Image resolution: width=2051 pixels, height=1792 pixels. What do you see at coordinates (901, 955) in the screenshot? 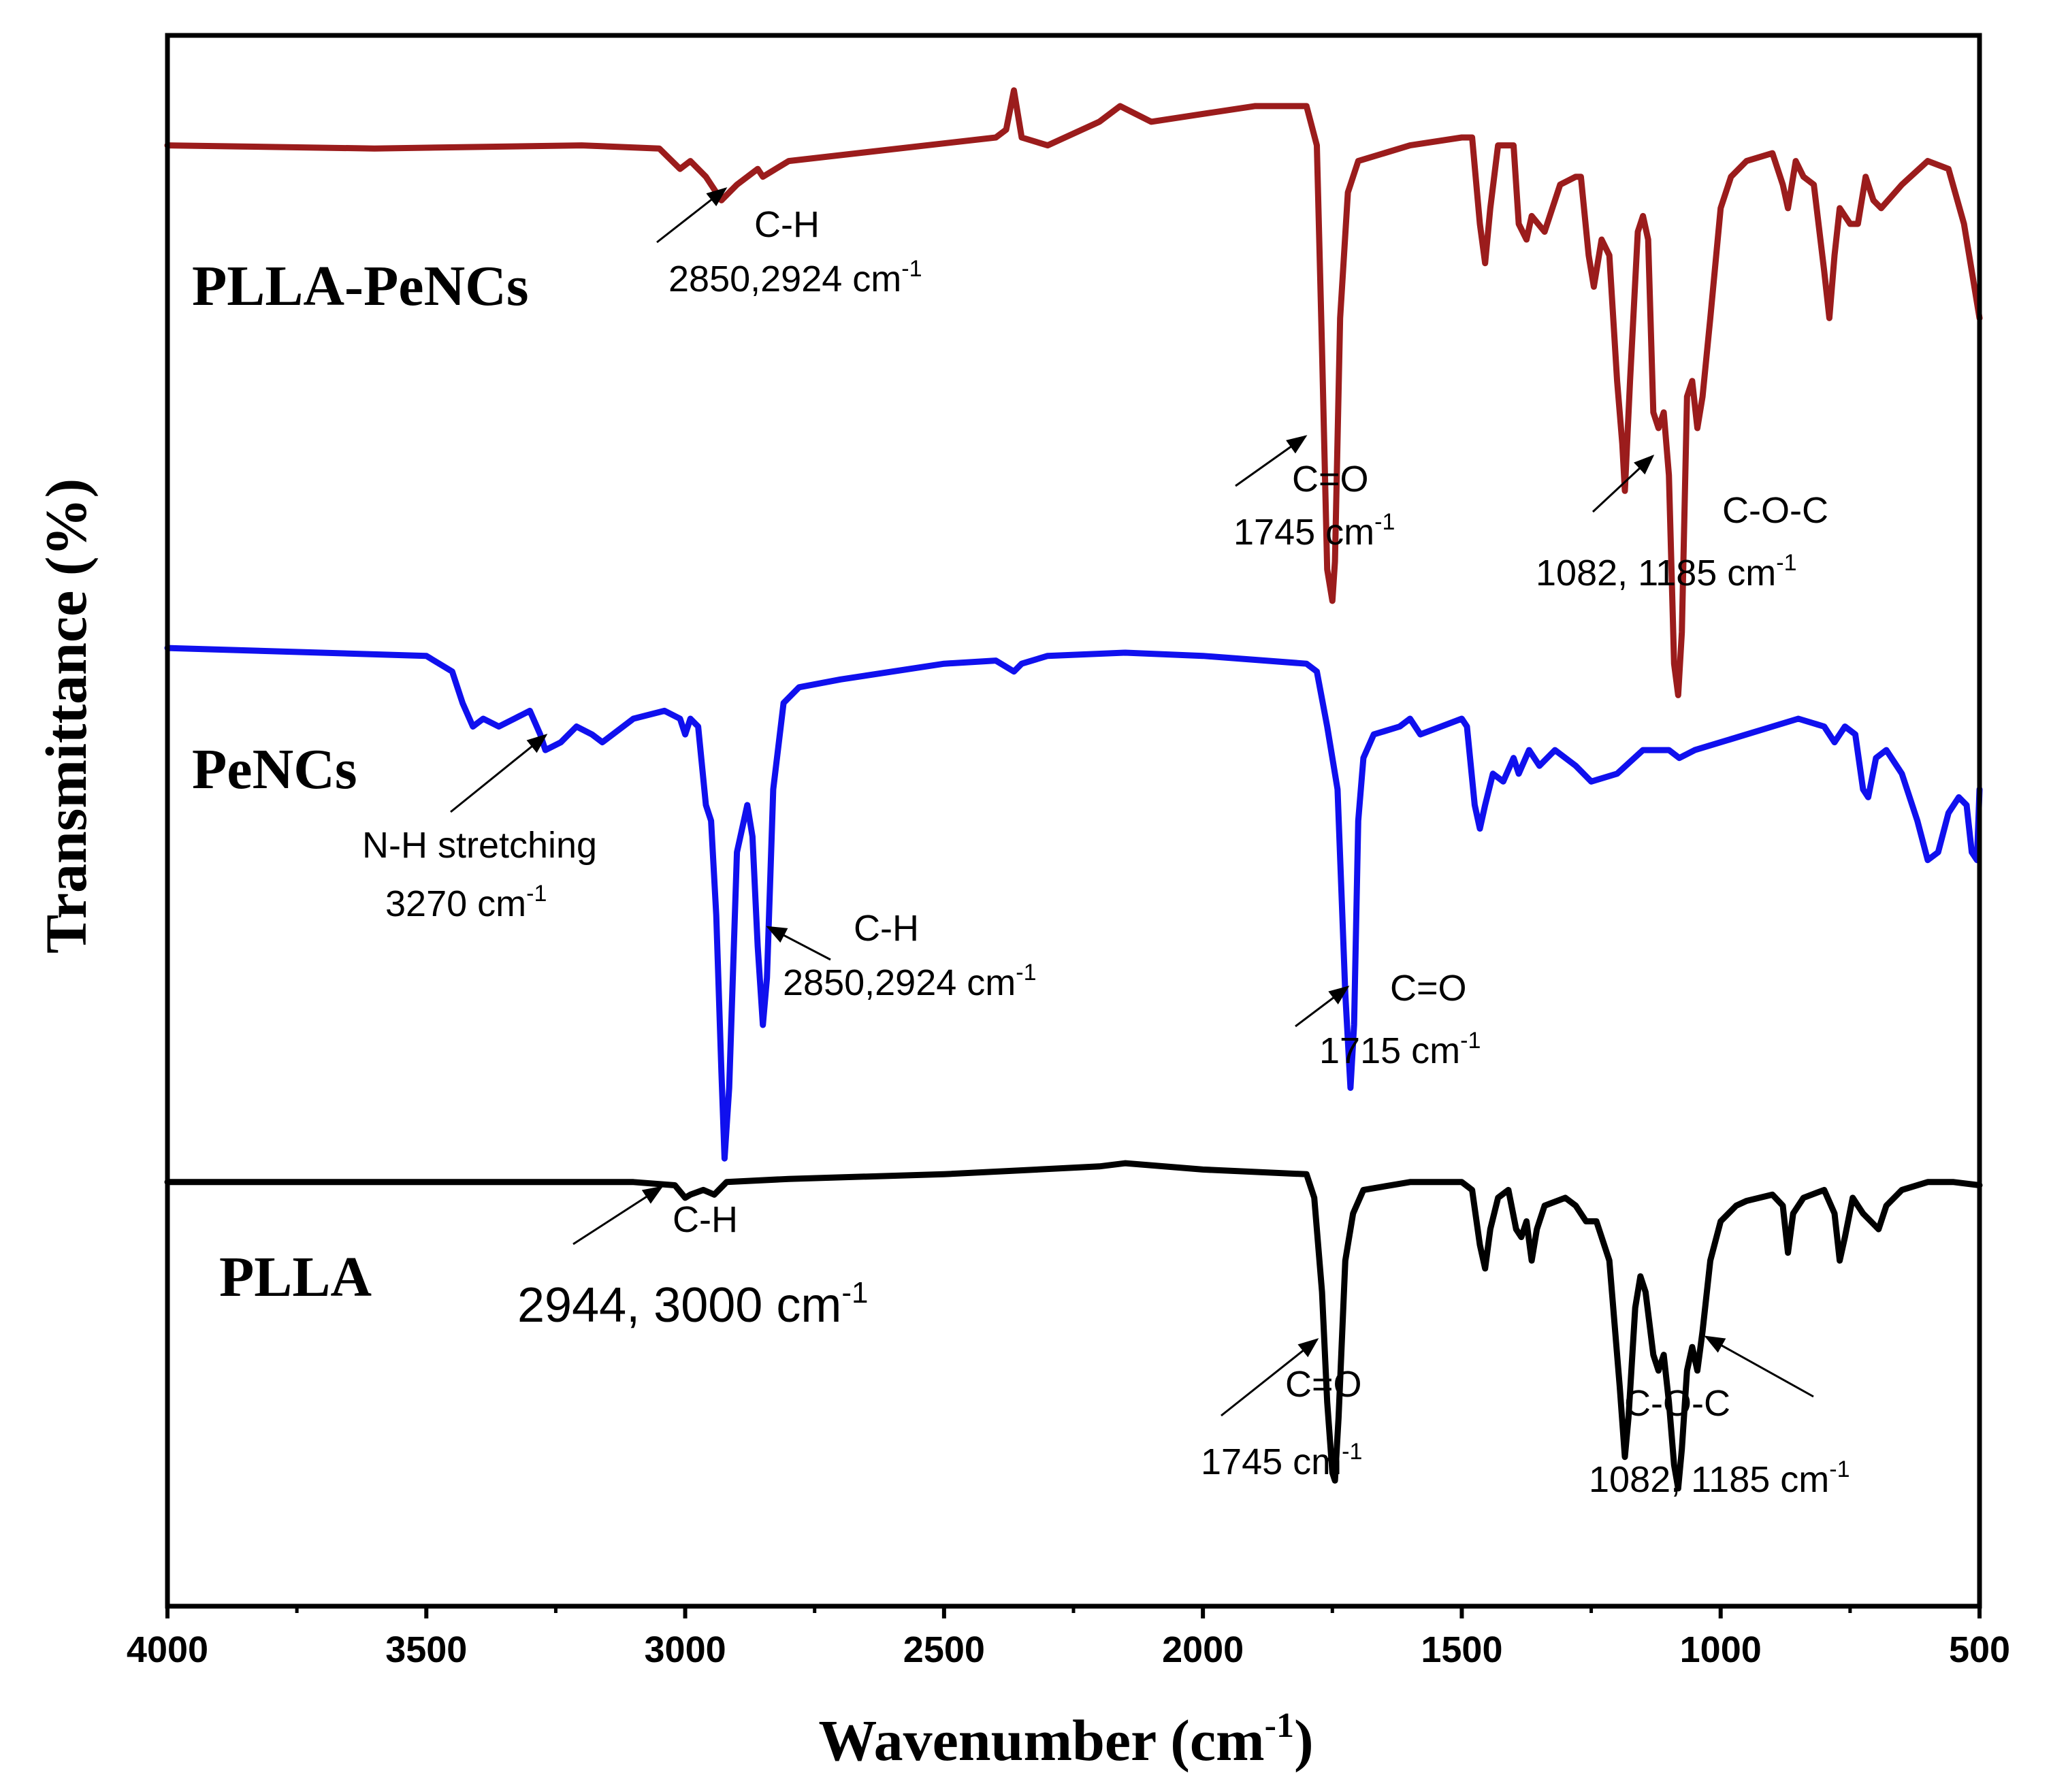
I see `annotation-pencs-ch: C-H 2850,2924 cm-1` at bounding box center [901, 955].